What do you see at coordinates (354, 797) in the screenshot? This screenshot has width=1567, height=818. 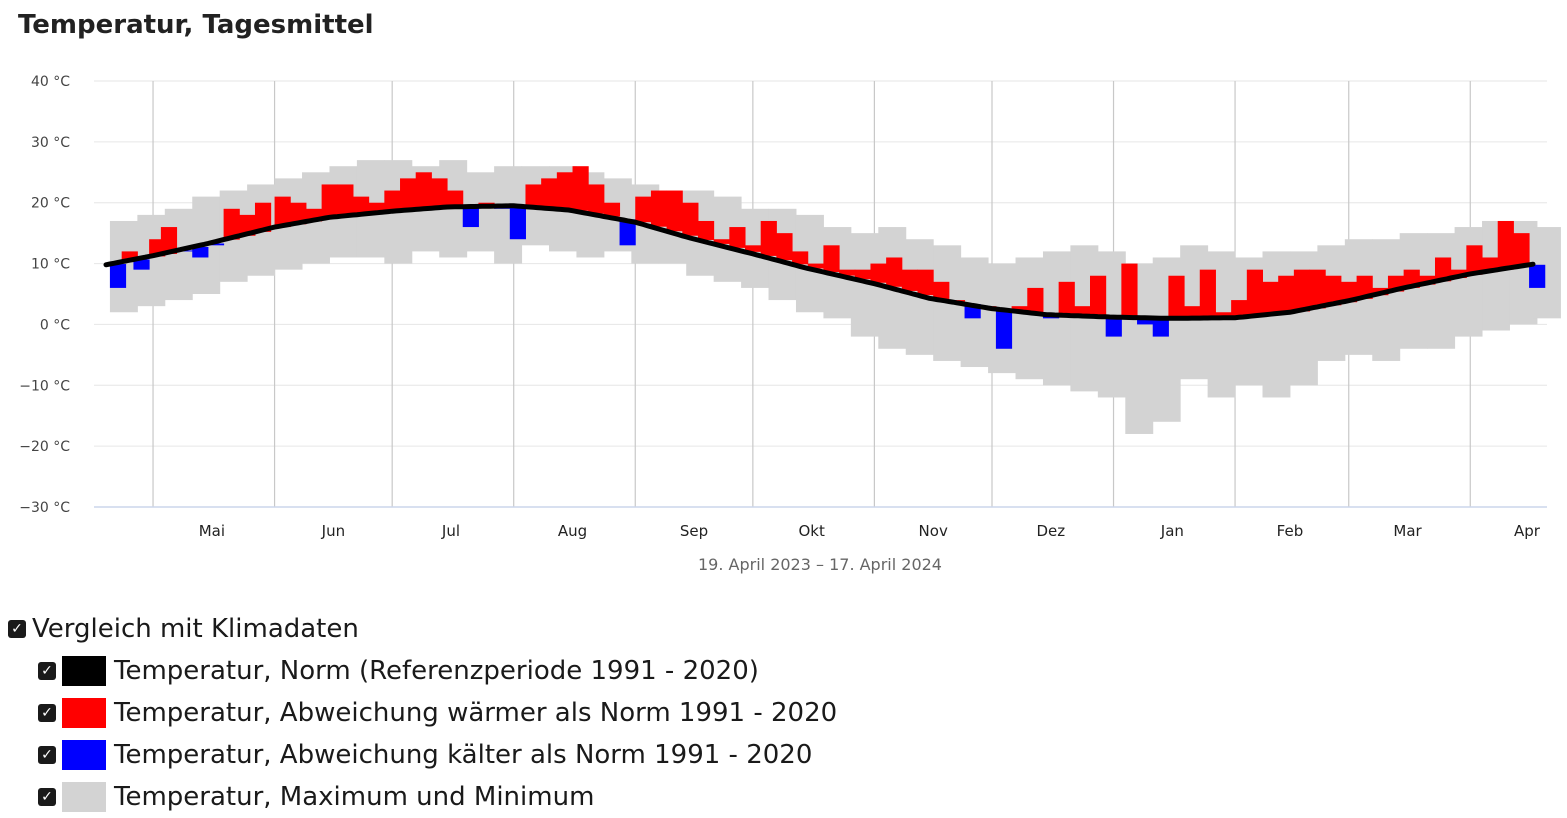 I see `legend-label-range: Temperatur, Maximum und Minimum` at bounding box center [354, 797].